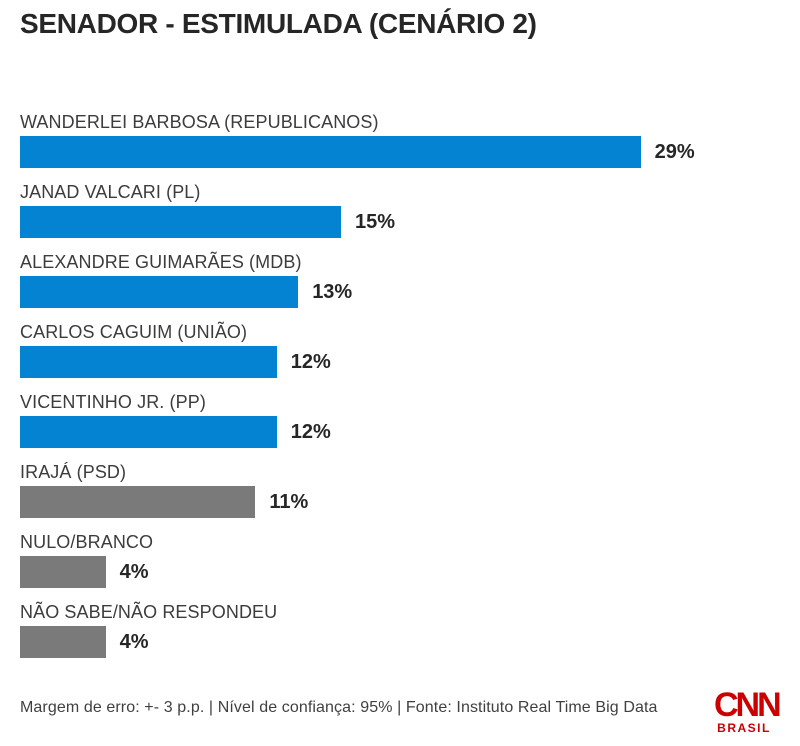  What do you see at coordinates (73, 472) in the screenshot?
I see `candidate-label: IRAJÁ (PSD)` at bounding box center [73, 472].